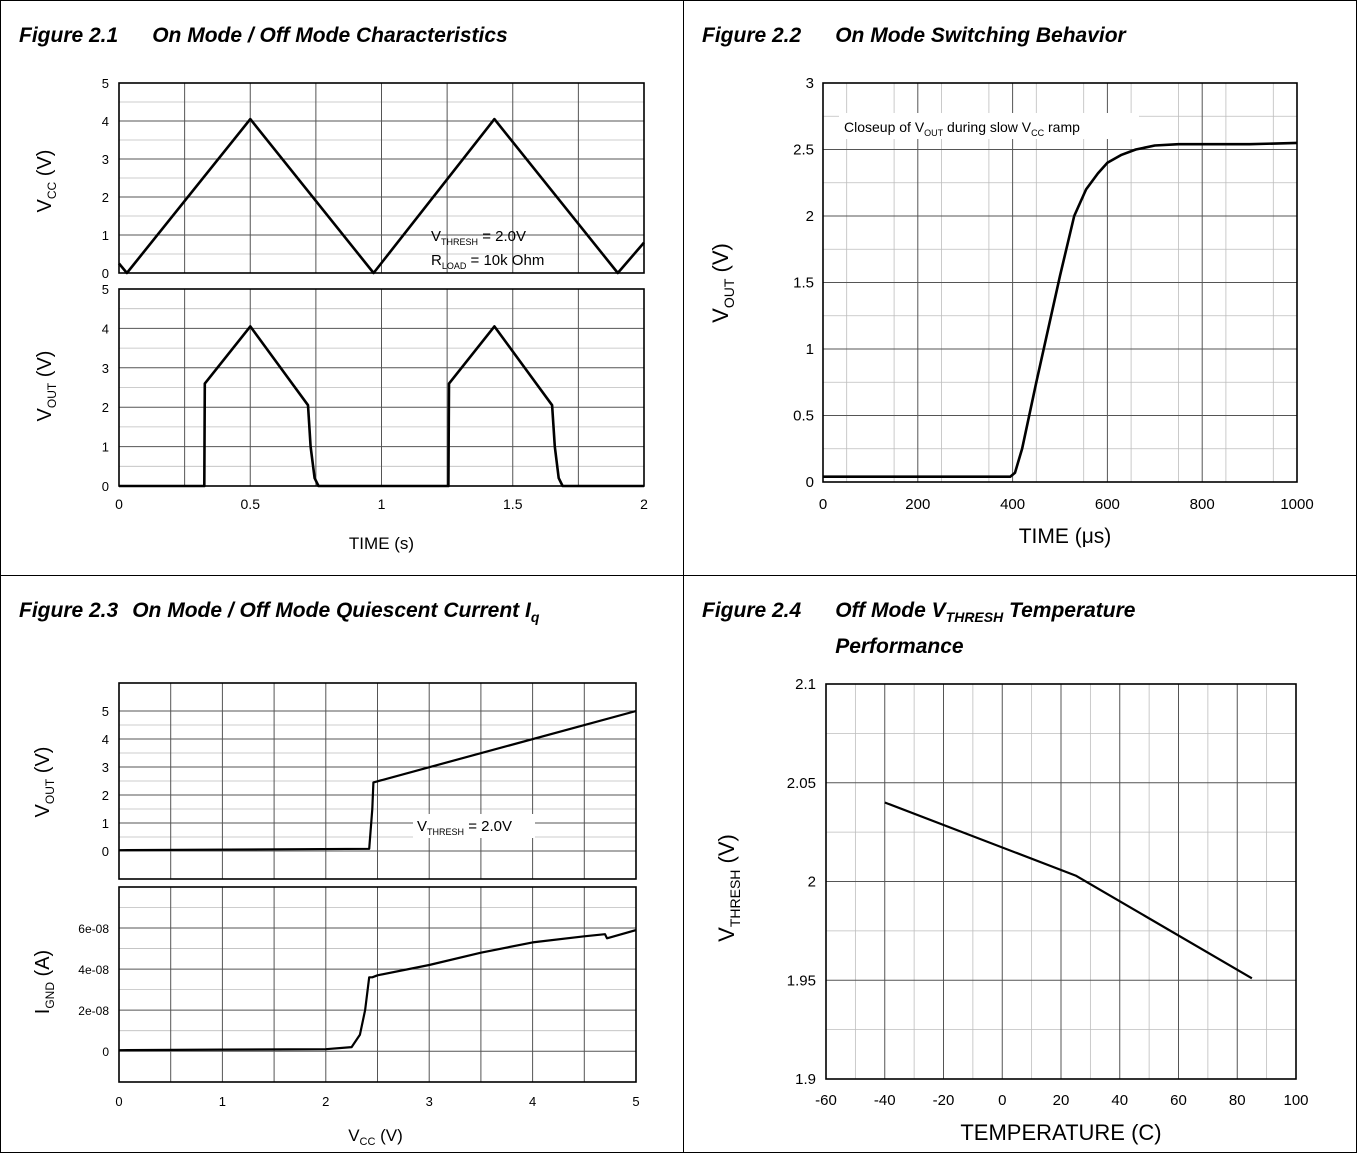 The image size is (1357, 1154). I want to click on fig4-ytick-label: 2, so click(812, 882).